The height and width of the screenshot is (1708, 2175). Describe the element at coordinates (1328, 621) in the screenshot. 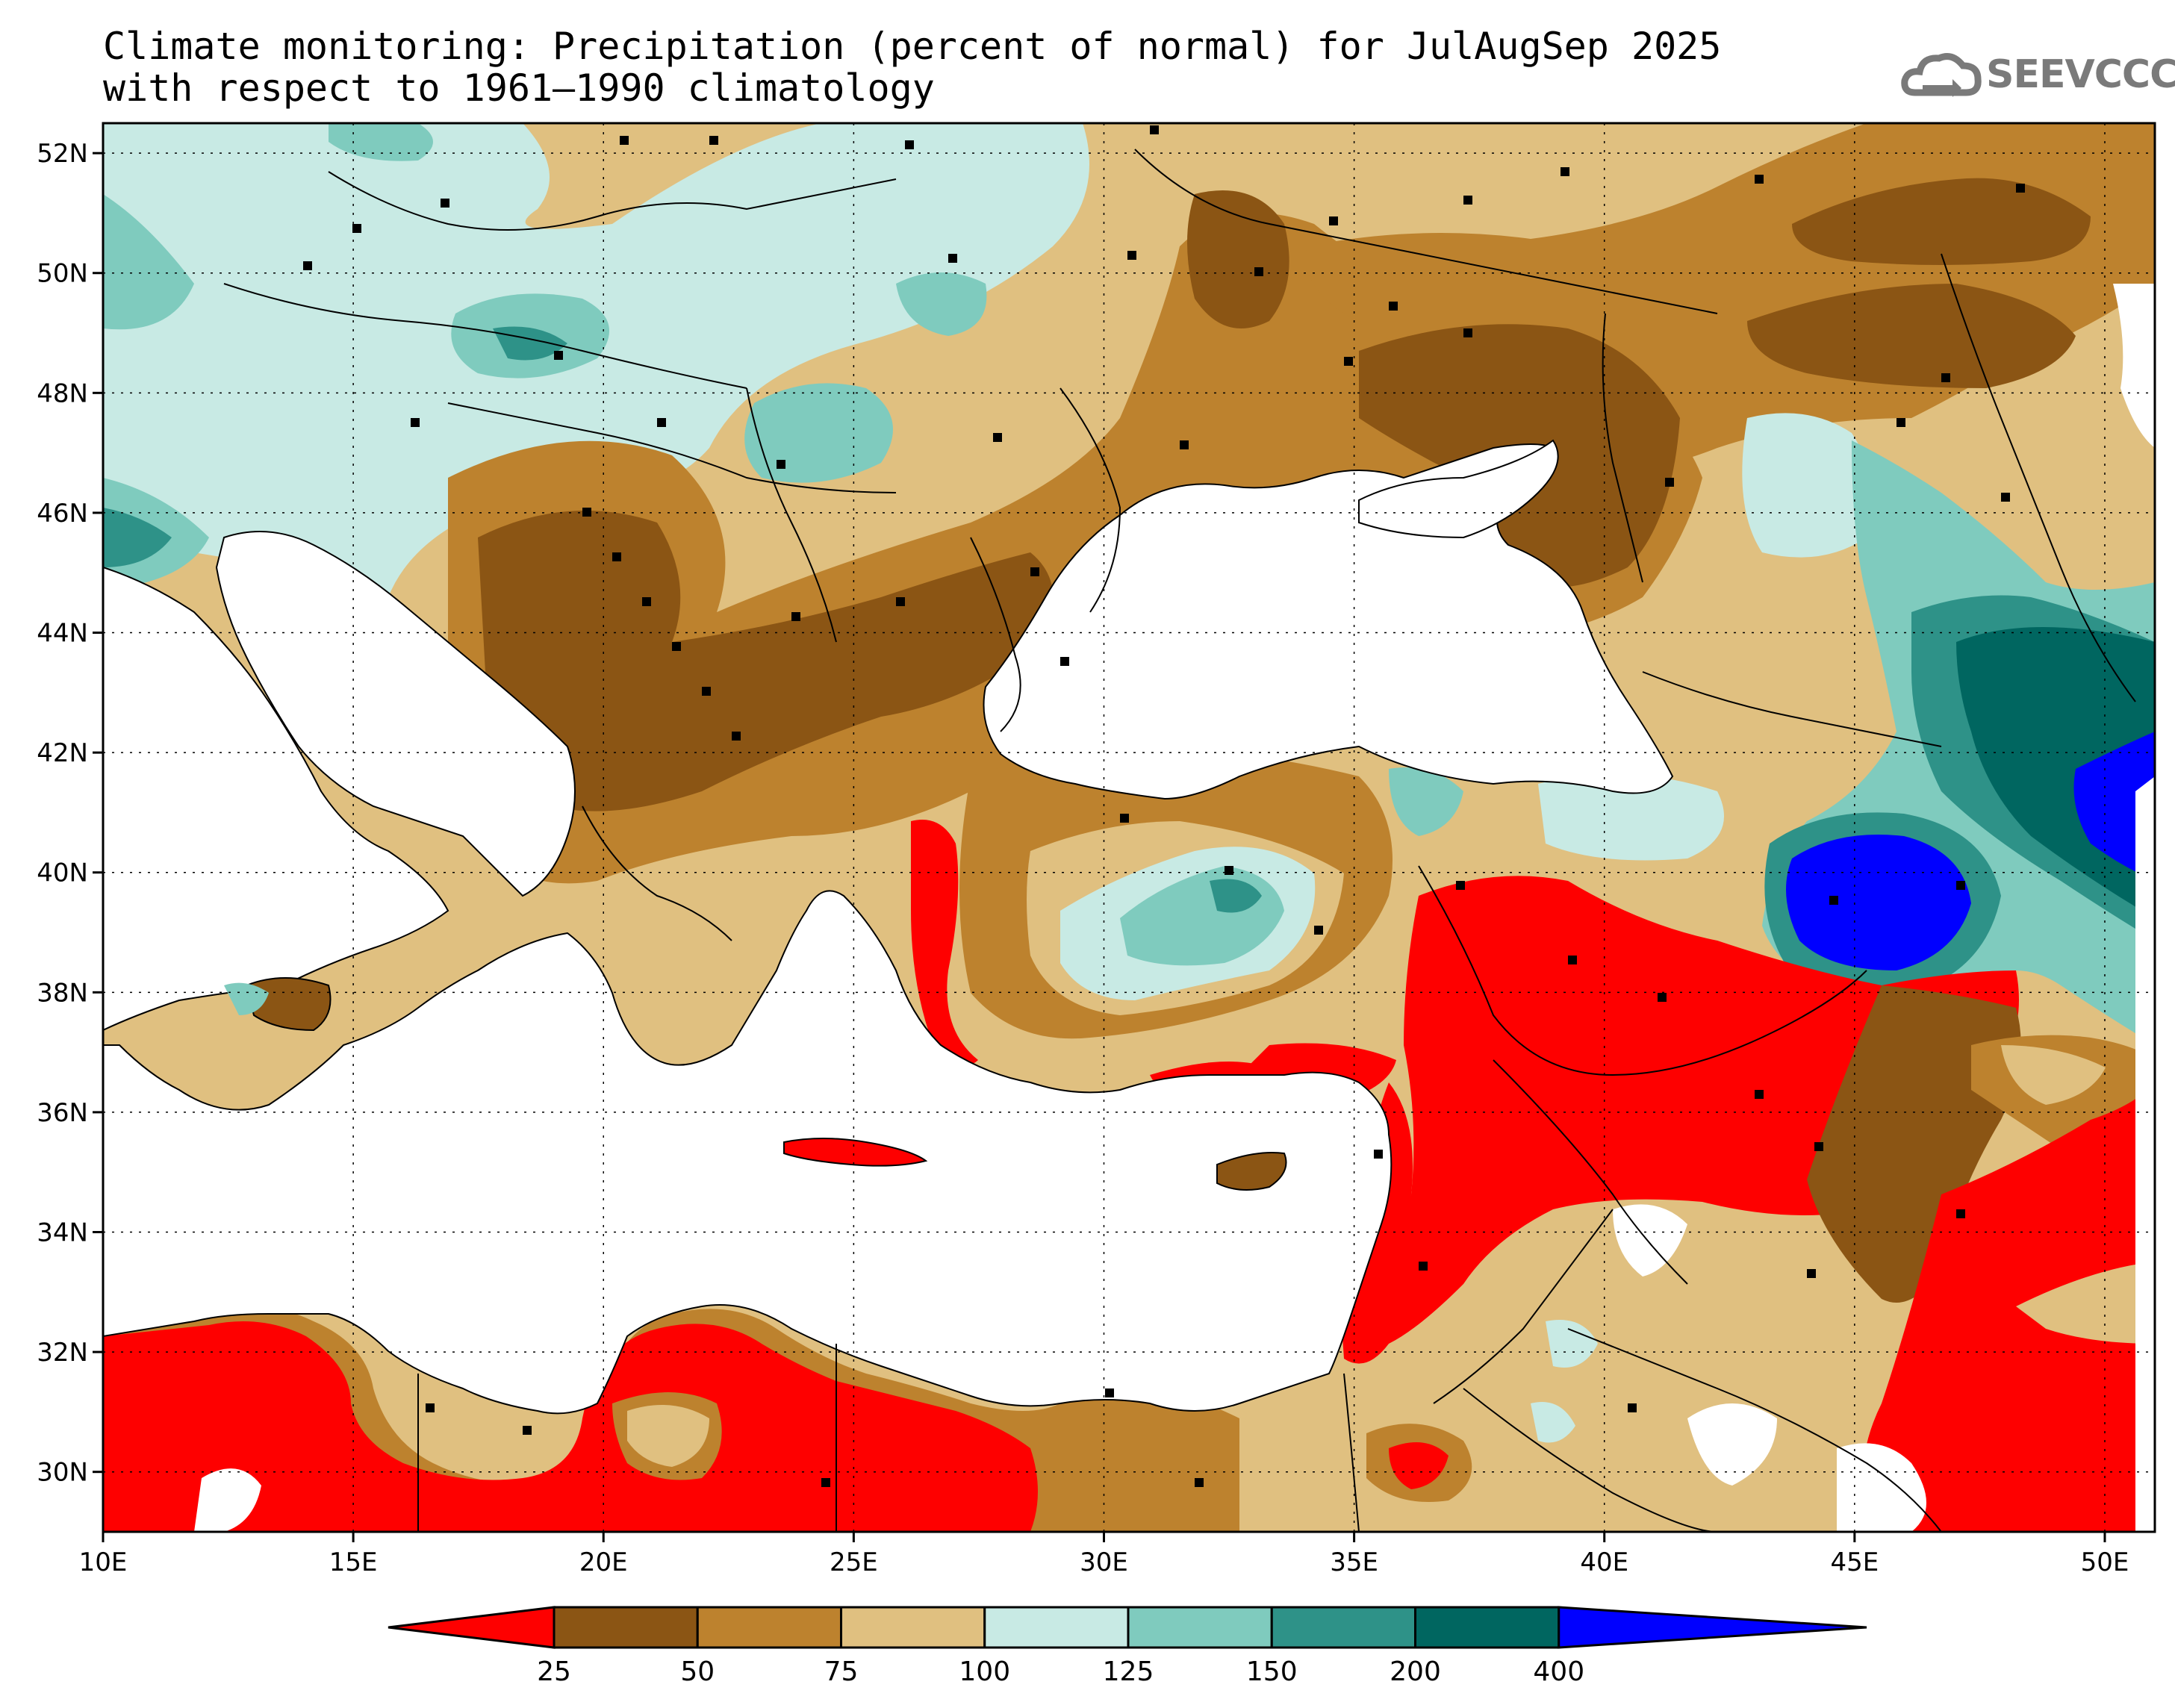

I see `black-sea` at that location.